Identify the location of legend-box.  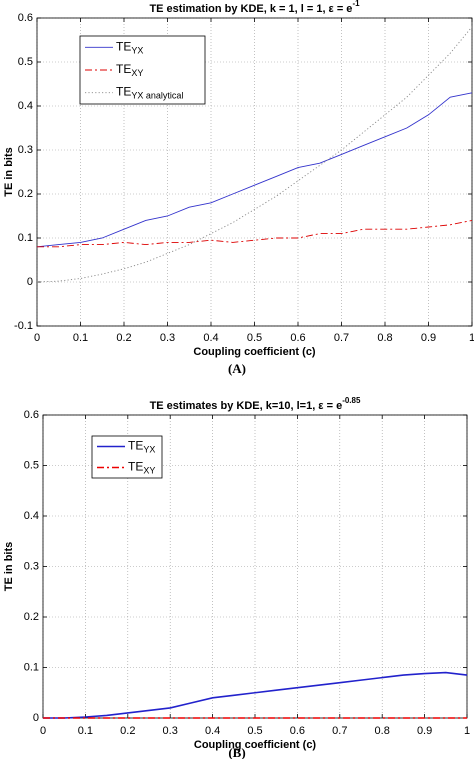
(127, 457).